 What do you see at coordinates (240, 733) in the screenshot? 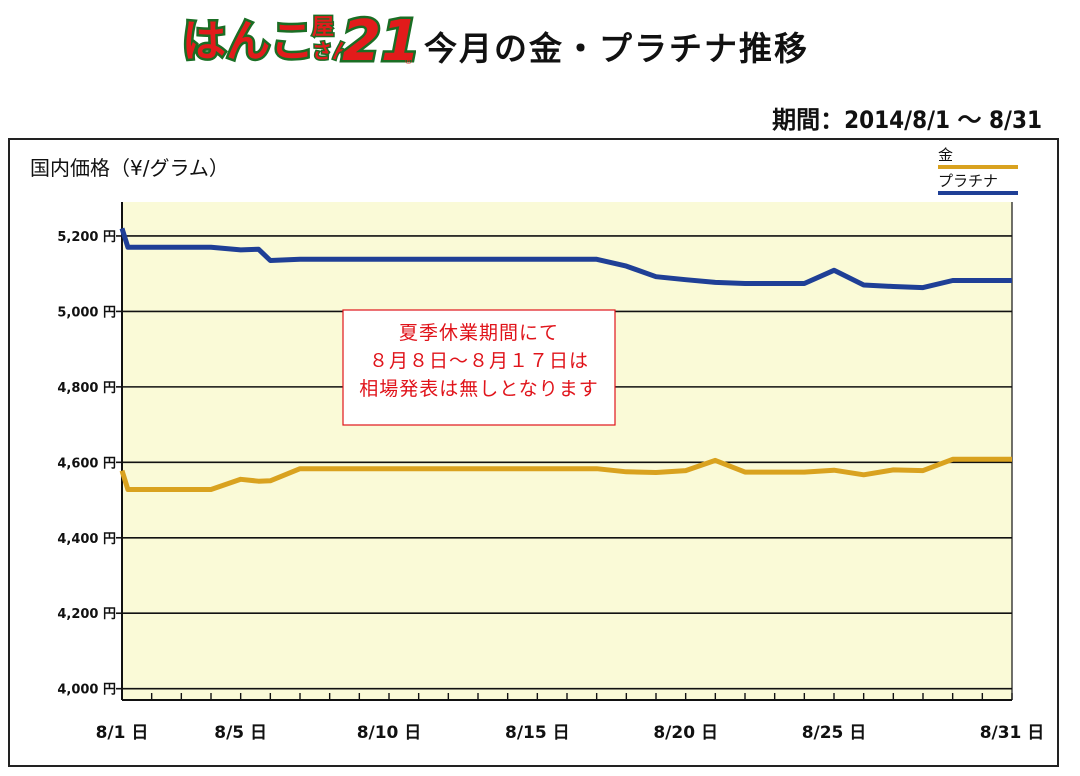
I see `x-tick-label: 8/5 日` at bounding box center [240, 733].